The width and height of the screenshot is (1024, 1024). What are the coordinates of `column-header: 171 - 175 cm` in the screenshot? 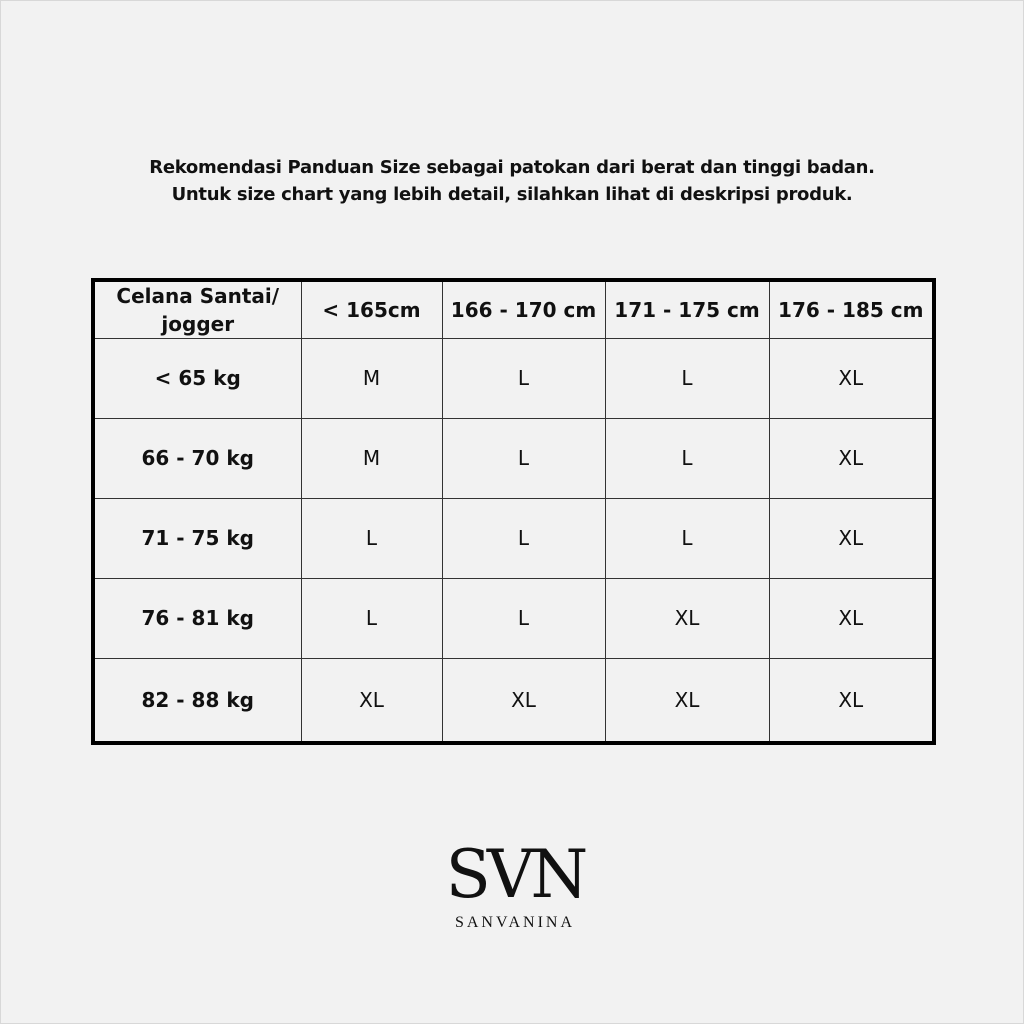 It's located at (687, 309).